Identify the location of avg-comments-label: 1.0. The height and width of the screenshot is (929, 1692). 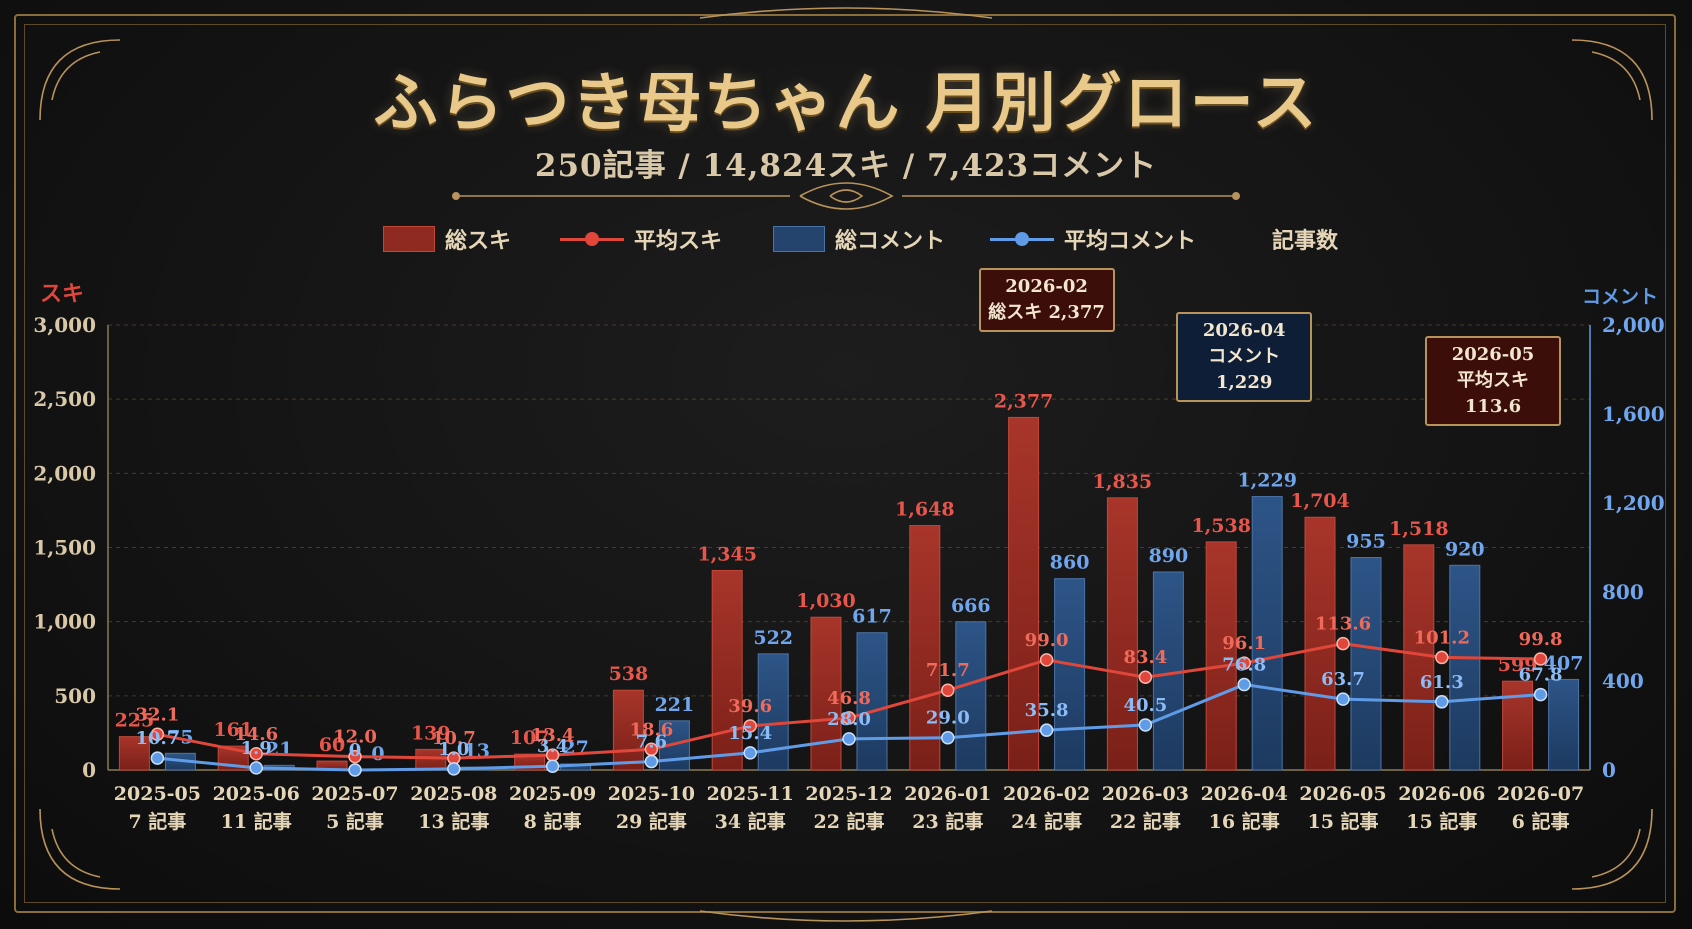
(453, 749).